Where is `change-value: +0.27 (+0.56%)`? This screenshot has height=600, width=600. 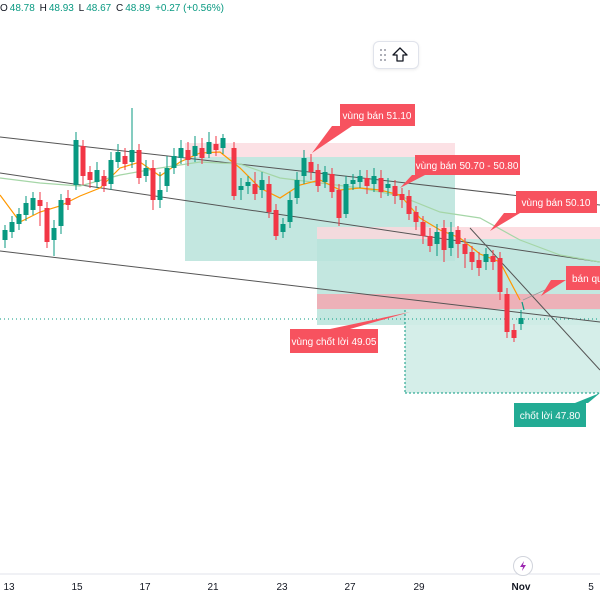
change-value: +0.27 (+0.56%) is located at coordinates (189, 8).